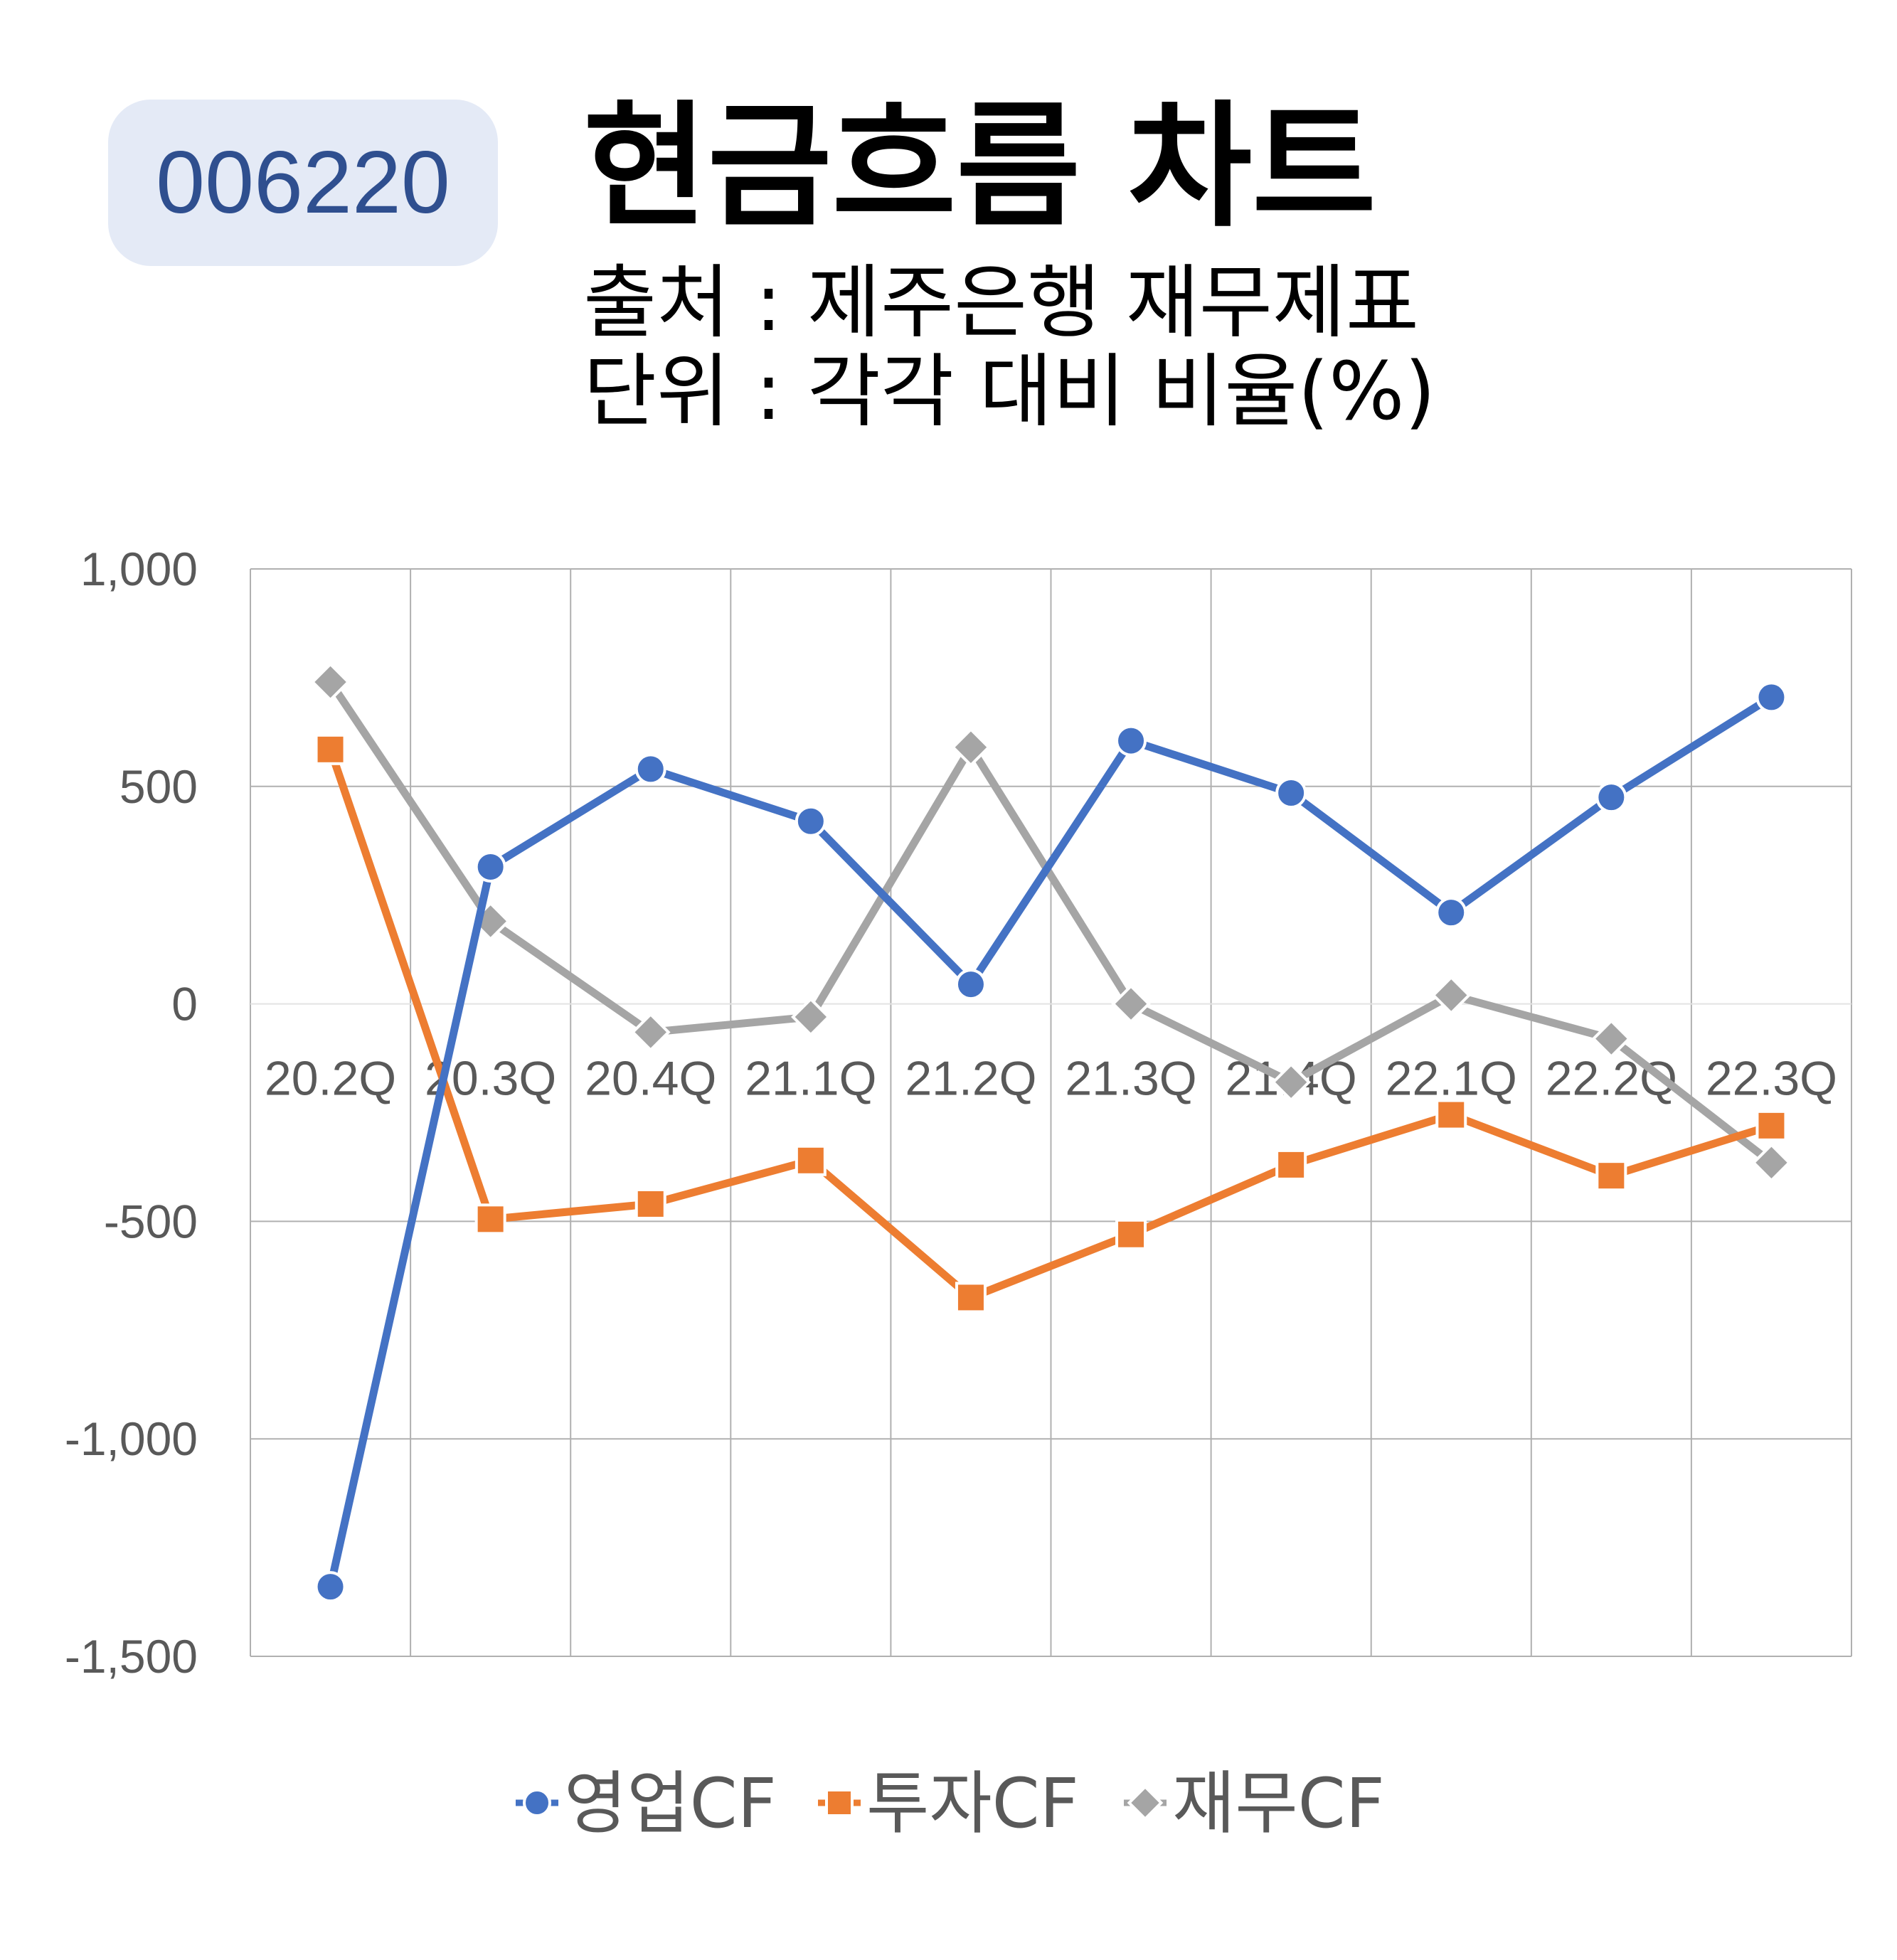 The image size is (1897, 1960). What do you see at coordinates (159, 786) in the screenshot?
I see `y-tick-label: 500` at bounding box center [159, 786].